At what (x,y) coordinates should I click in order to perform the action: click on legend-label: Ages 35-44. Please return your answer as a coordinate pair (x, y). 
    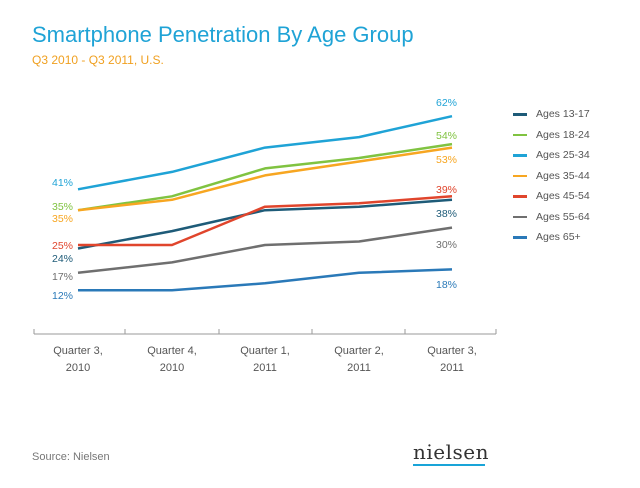
    Looking at the image, I should click on (563, 175).